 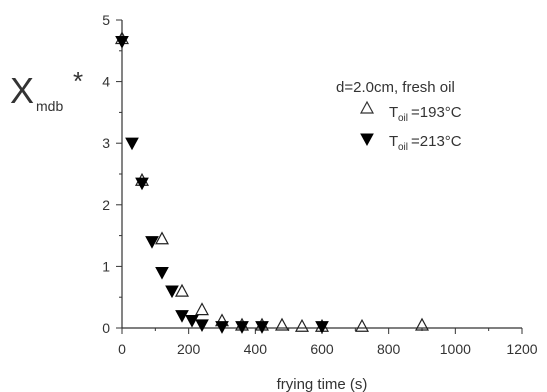 I want to click on y-tick-label: 2, so click(x=106, y=205).